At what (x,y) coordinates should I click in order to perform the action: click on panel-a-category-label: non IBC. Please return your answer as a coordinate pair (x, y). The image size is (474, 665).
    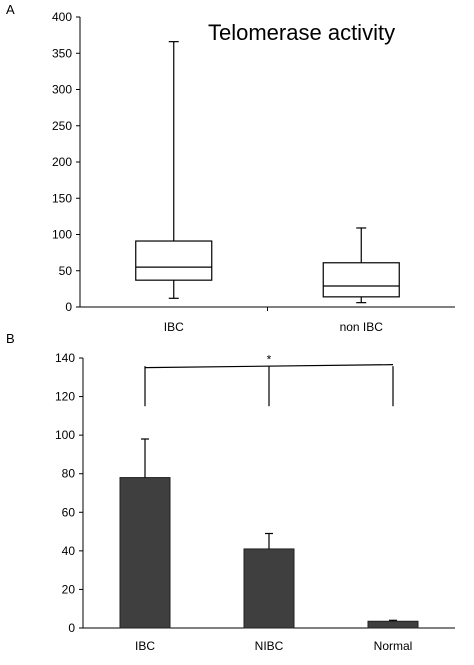
    Looking at the image, I should click on (362, 327).